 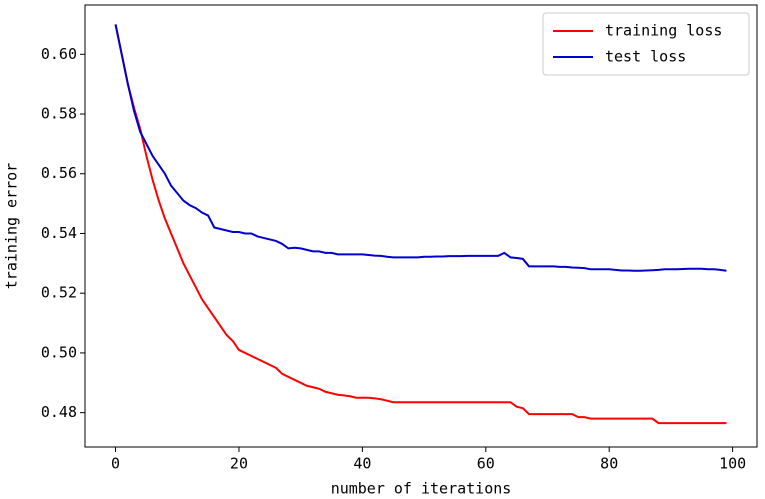 What do you see at coordinates (59, 54) in the screenshot?
I see `y-tick-label: 0.60` at bounding box center [59, 54].